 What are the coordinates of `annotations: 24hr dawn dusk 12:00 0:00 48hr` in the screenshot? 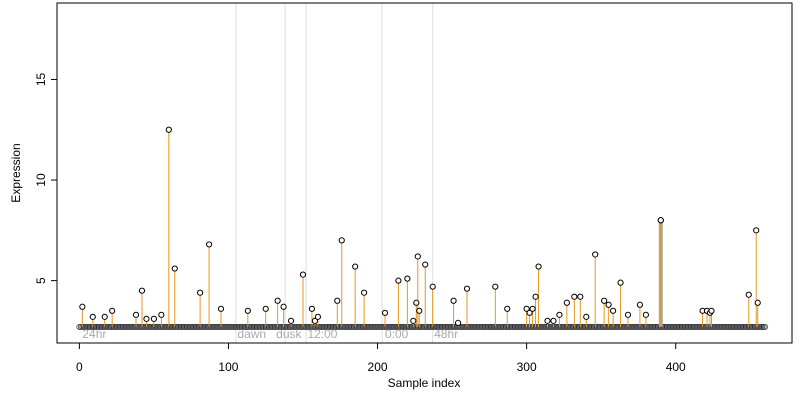 It's located at (270, 334).